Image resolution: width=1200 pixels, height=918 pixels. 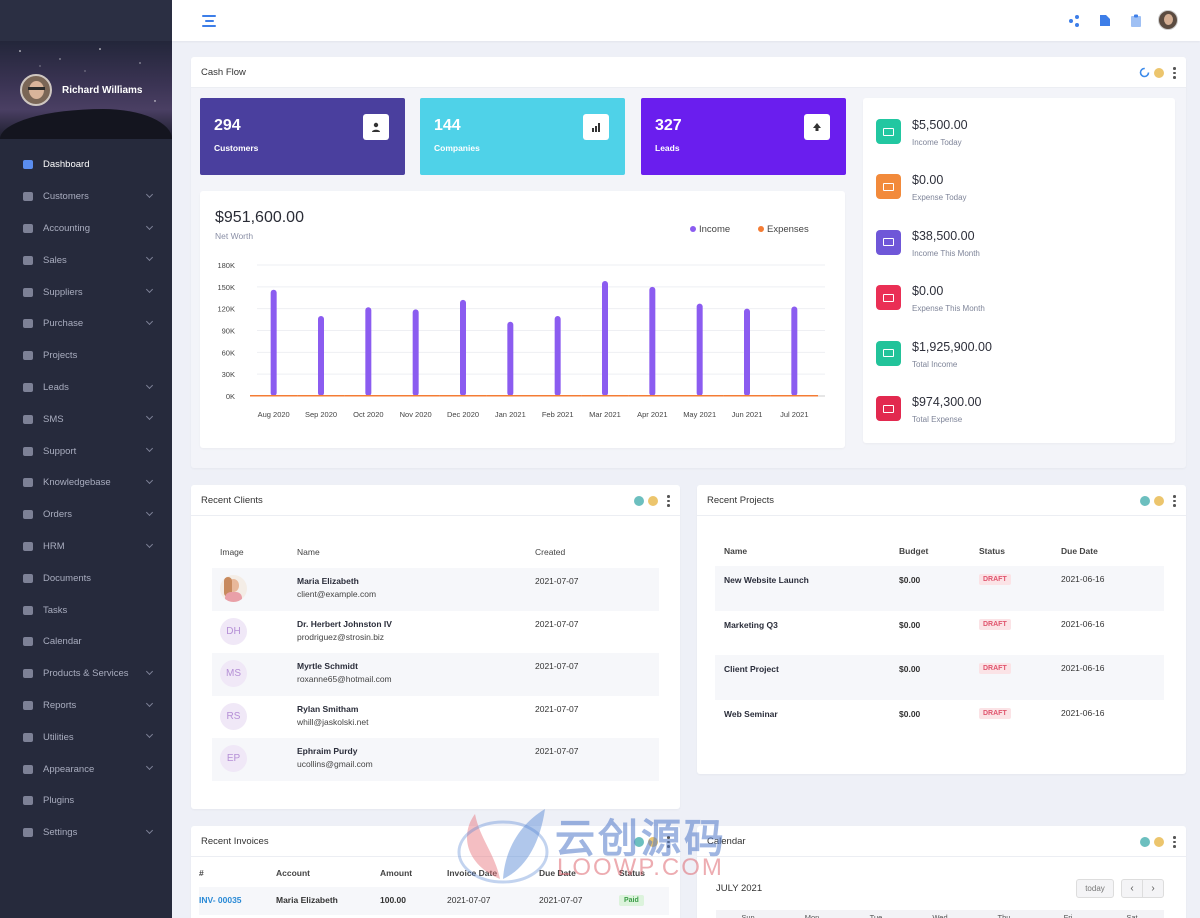 What do you see at coordinates (86, 165) in the screenshot?
I see `sidebar-item-dashboard: Dashboard` at bounding box center [86, 165].